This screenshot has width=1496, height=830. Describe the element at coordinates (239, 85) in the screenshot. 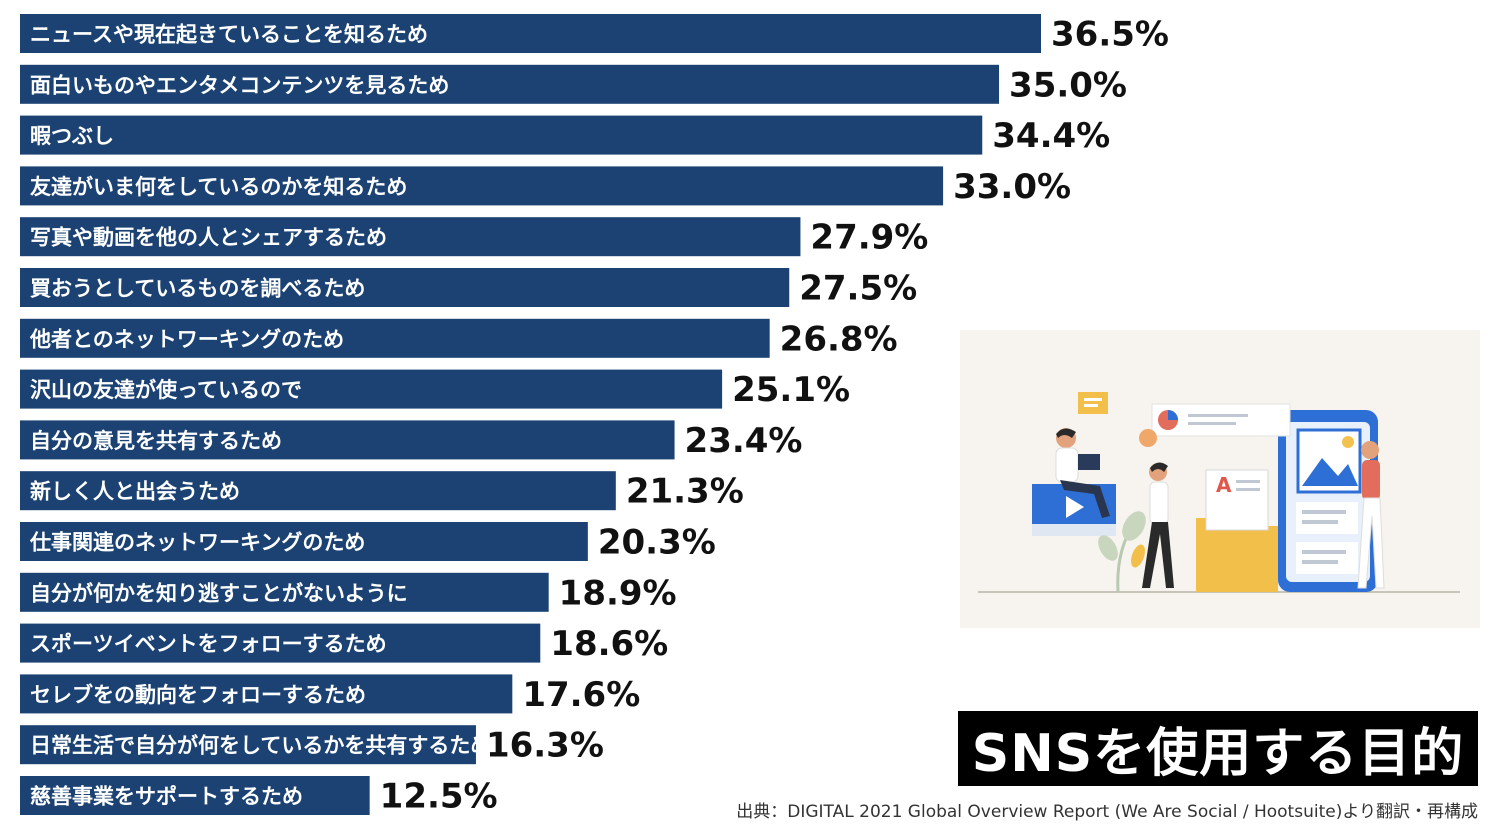

I see `bar-category-label: 面白いものやエンタメコンテンツを見るため` at that location.